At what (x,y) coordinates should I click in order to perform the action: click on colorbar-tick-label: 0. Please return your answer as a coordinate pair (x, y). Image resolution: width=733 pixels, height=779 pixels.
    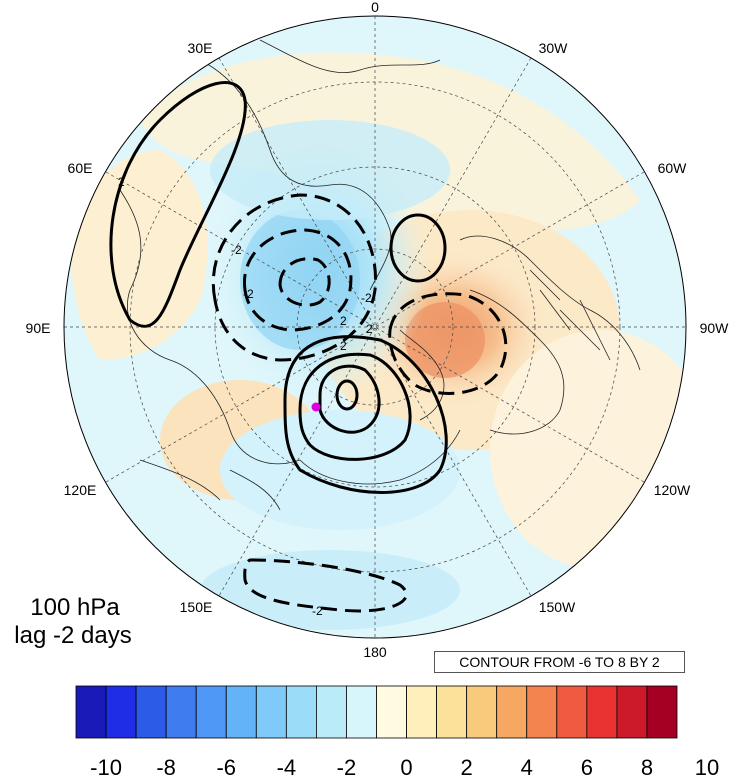
    Looking at the image, I should click on (406, 767).